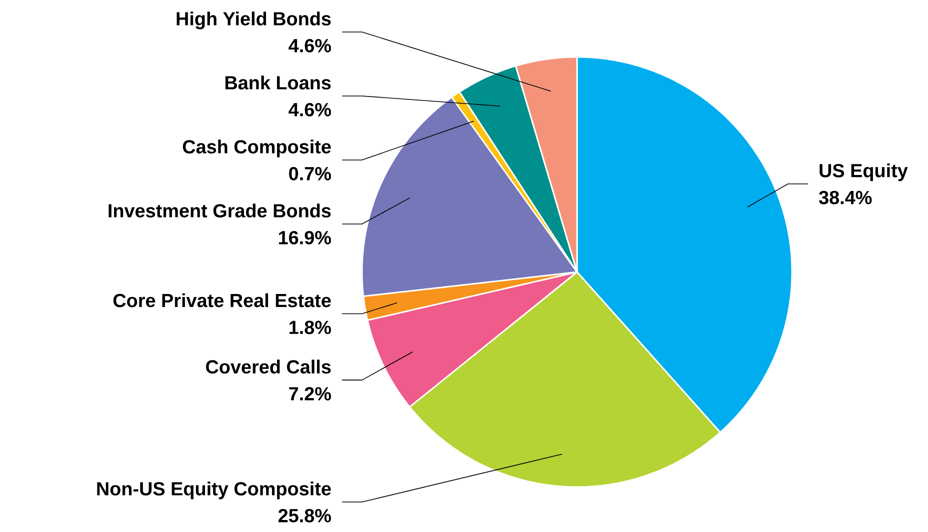  I want to click on slice-label: Bank Loans, so click(278, 83).